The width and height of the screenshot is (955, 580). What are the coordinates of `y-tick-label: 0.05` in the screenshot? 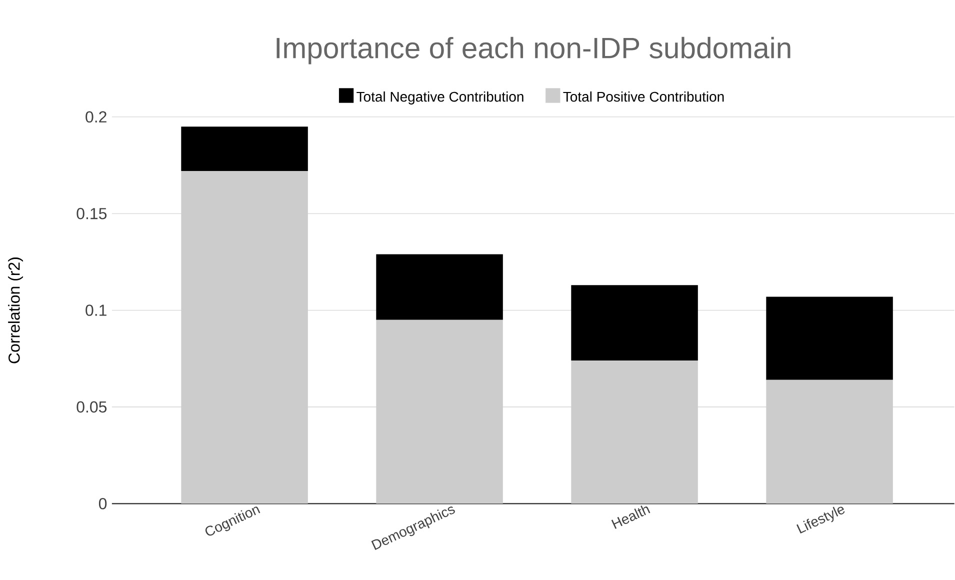 It's located at (91, 407).